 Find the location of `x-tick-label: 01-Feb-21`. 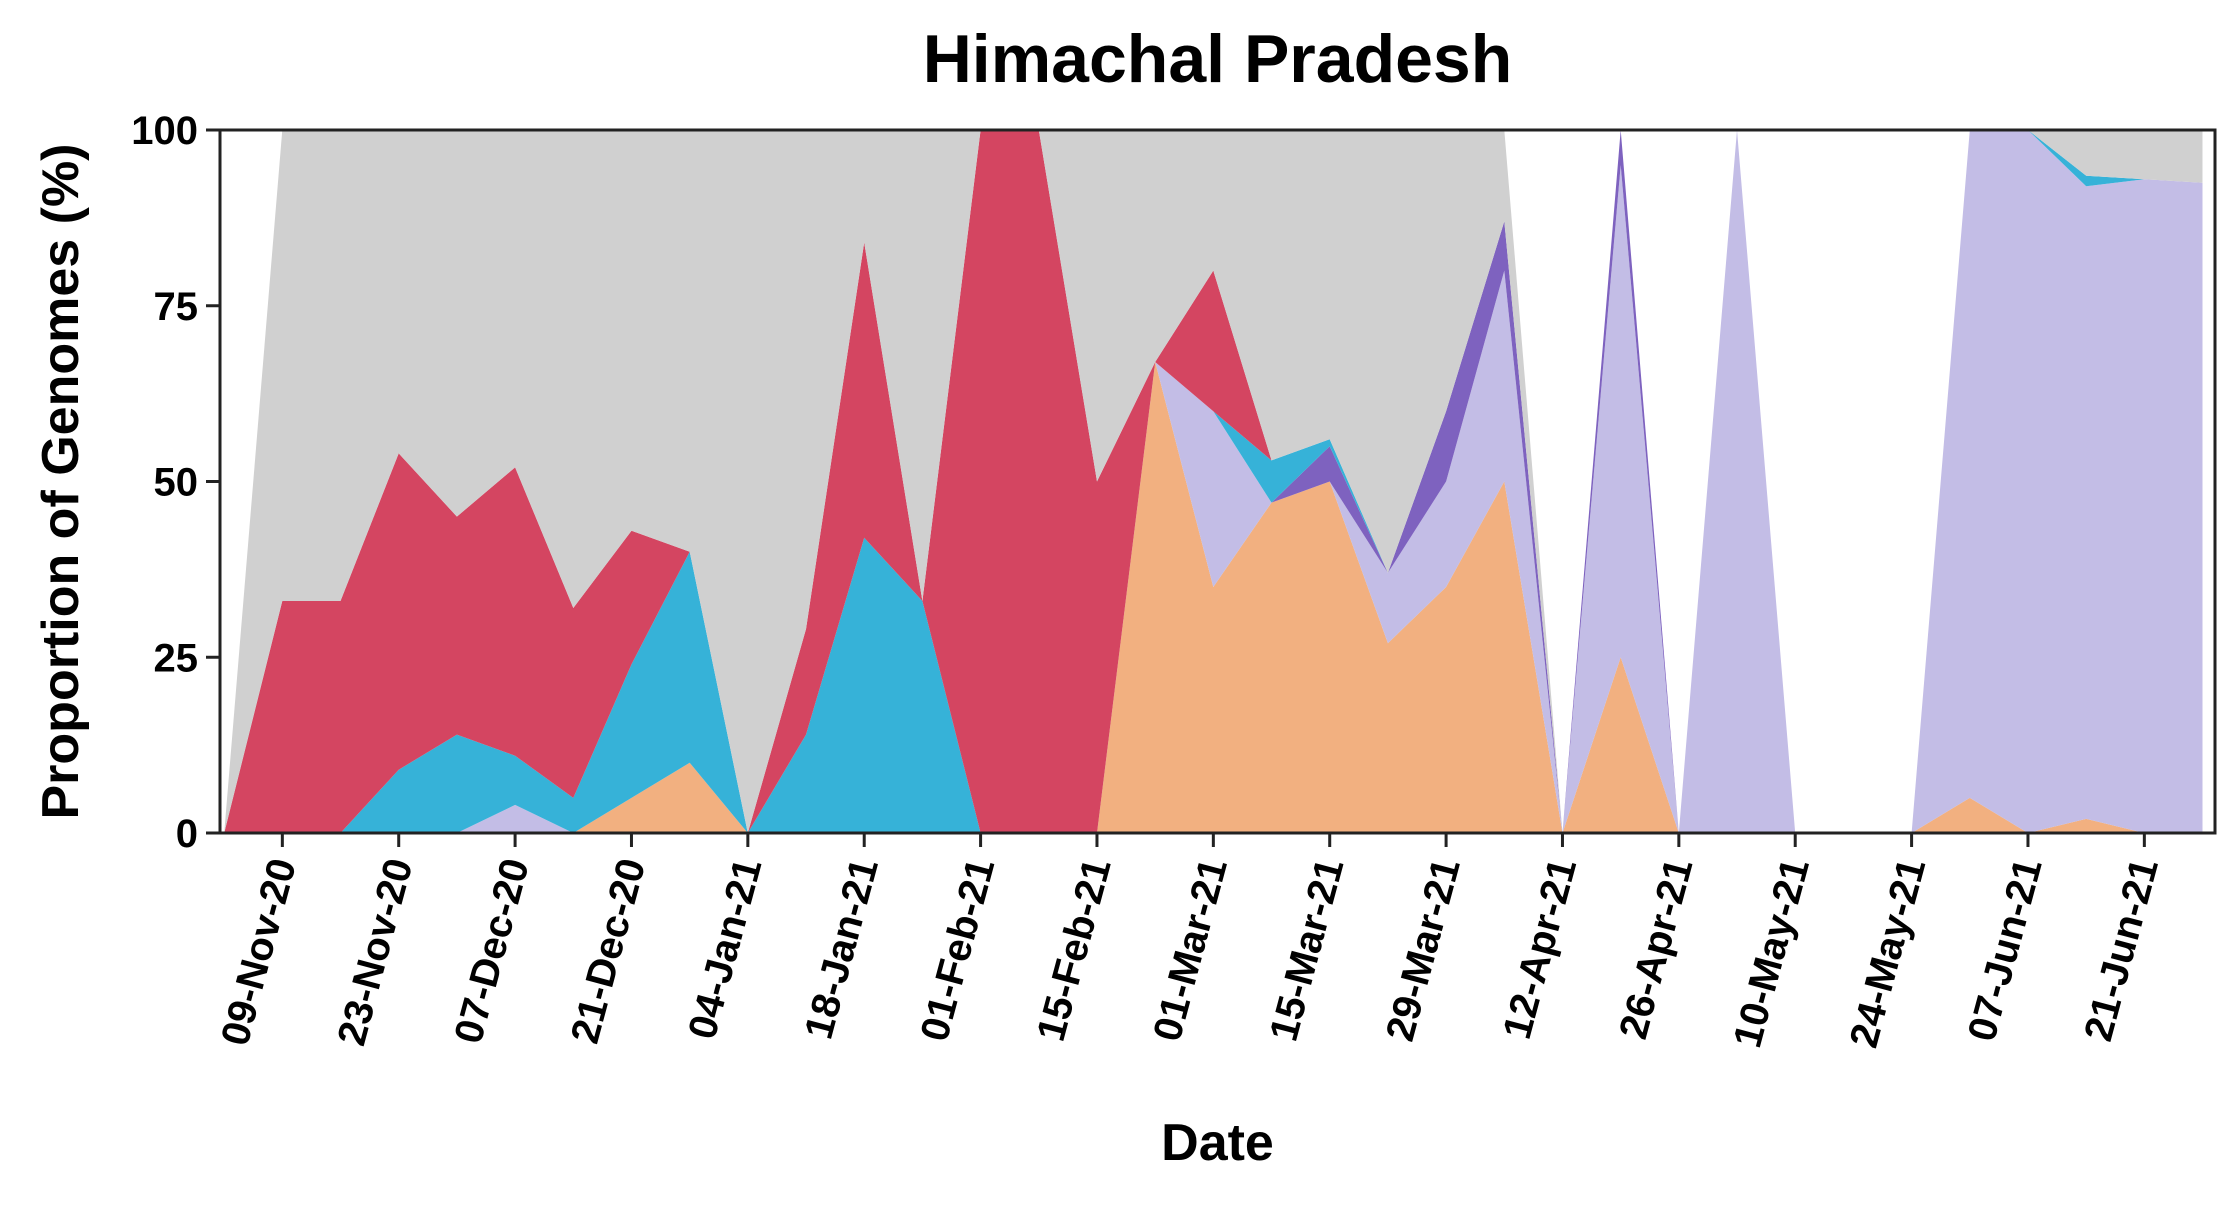

x-tick-label: 01-Feb-21 is located at coordinates (957, 950).